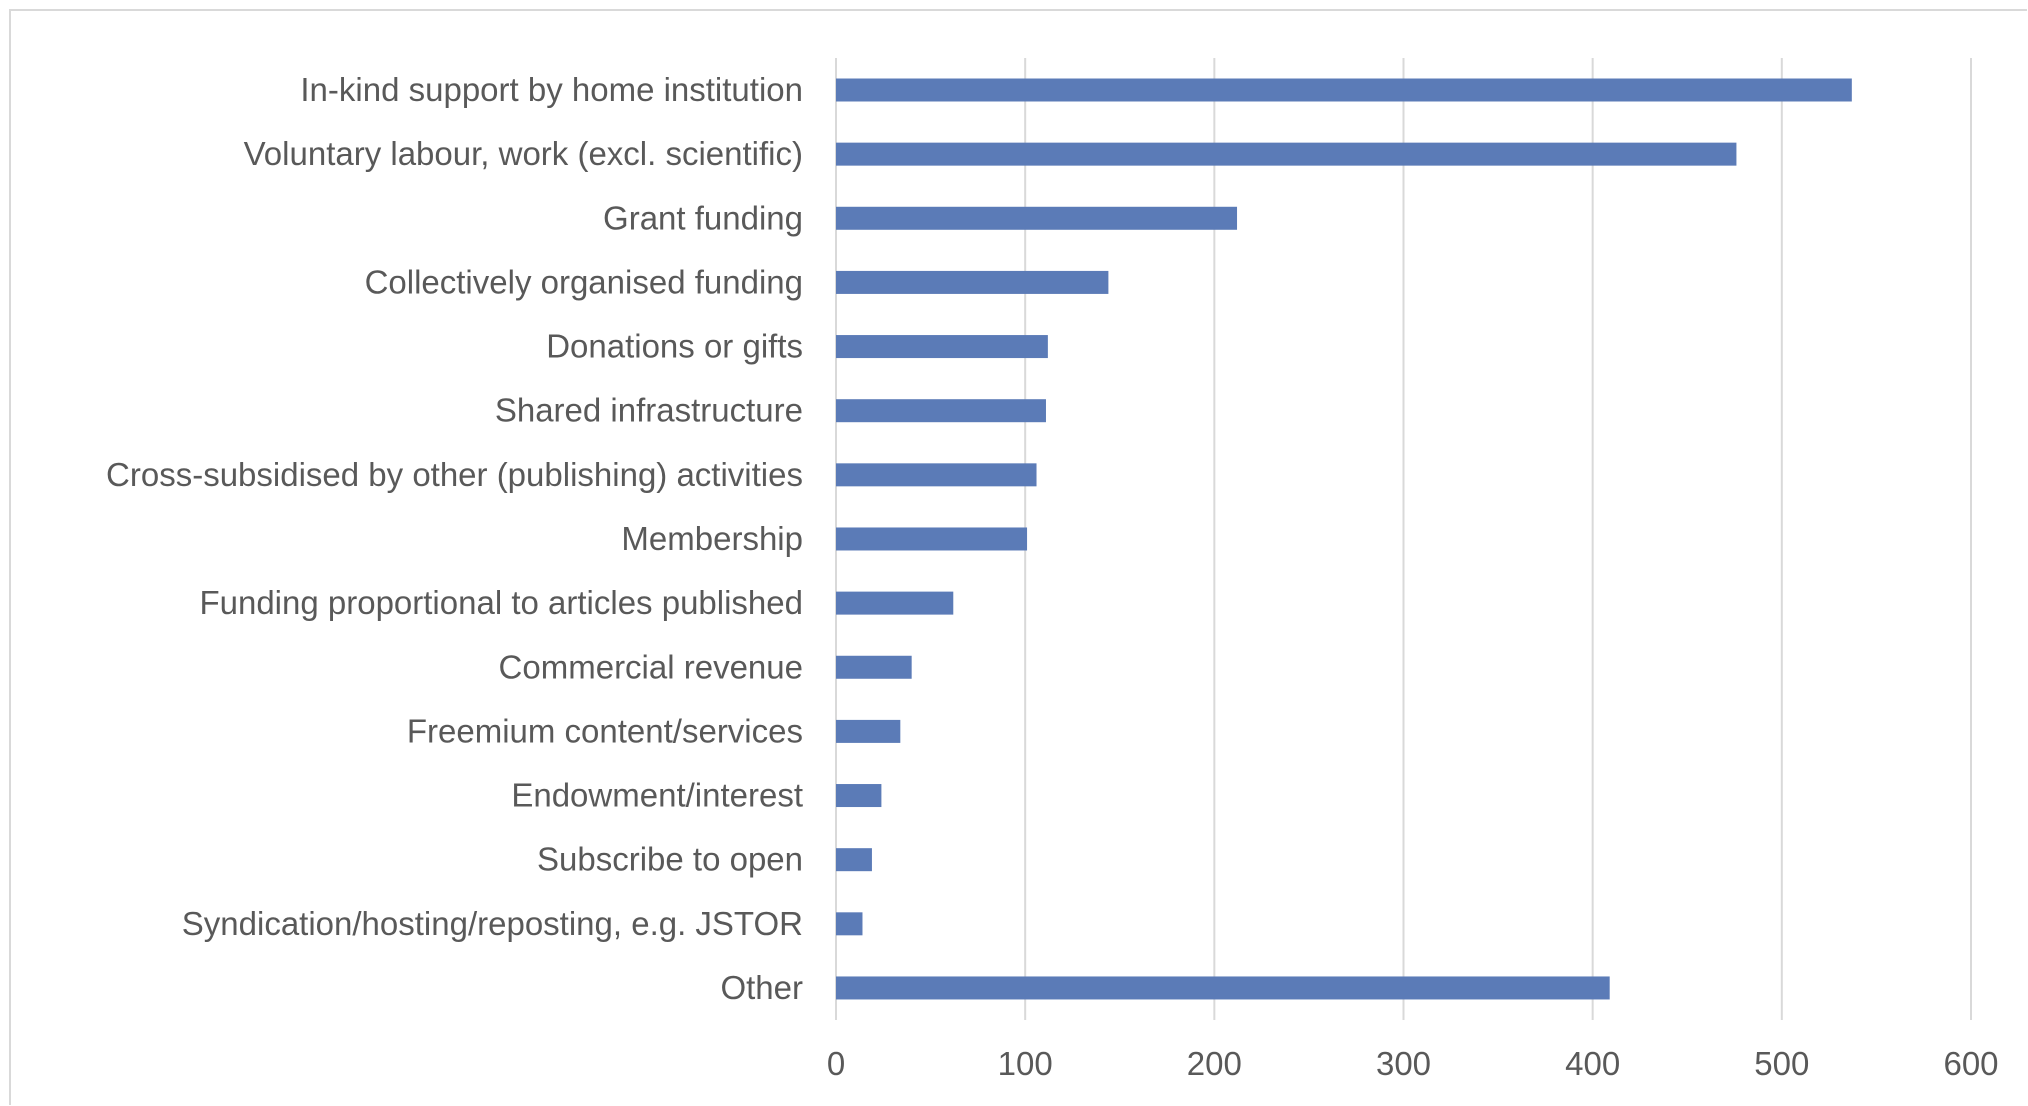 This screenshot has height=1106, width=2028. I want to click on category-label: Subscribe to open, so click(670, 859).